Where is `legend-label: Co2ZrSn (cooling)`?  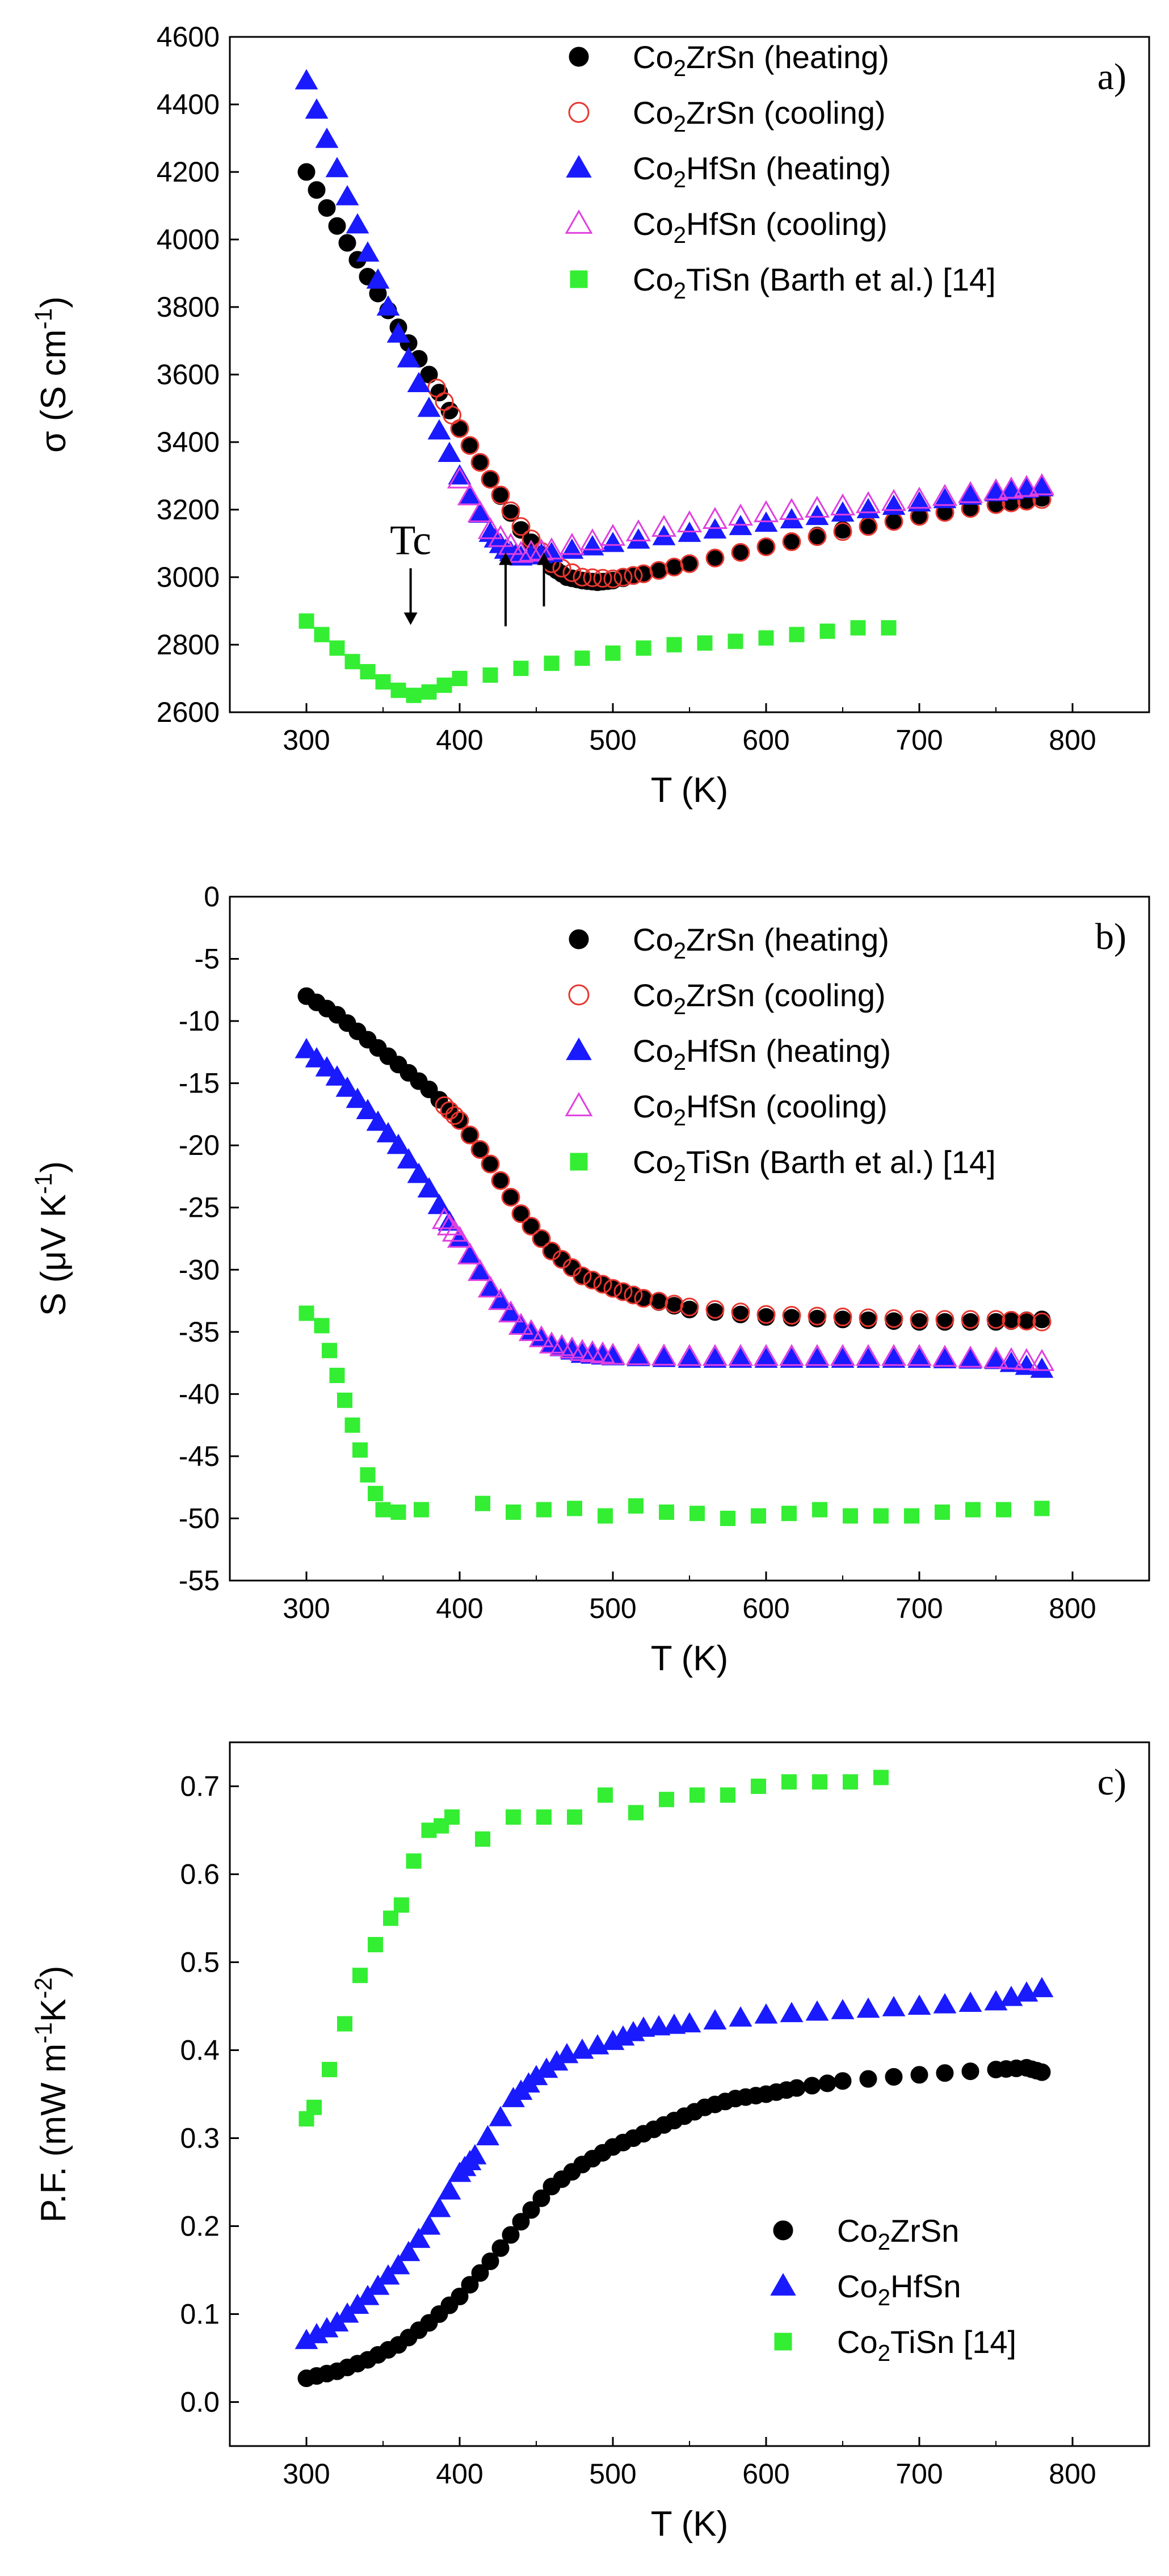 legend-label: Co2ZrSn (cooling) is located at coordinates (759, 116).